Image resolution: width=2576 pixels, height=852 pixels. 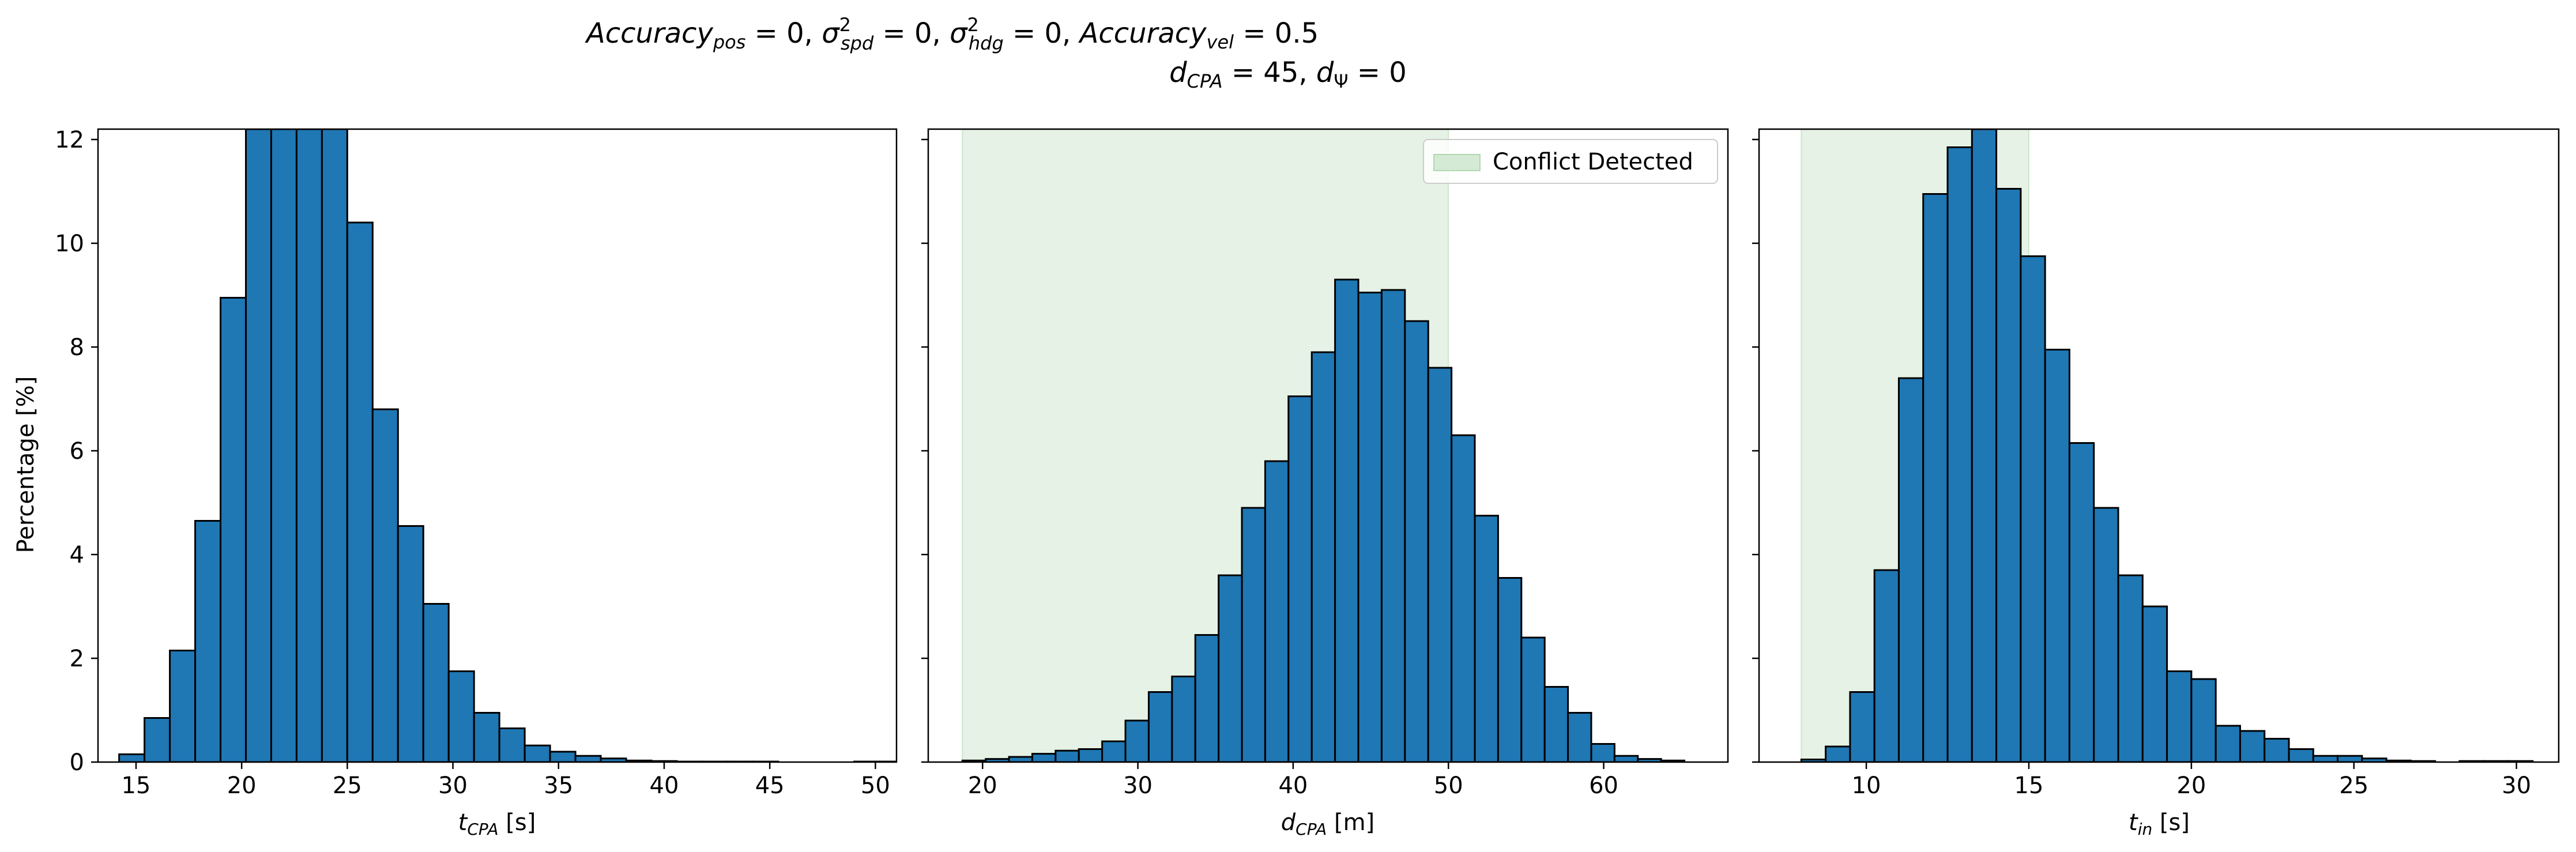 What do you see at coordinates (69, 244) in the screenshot?
I see `y-tick-label: 10` at bounding box center [69, 244].